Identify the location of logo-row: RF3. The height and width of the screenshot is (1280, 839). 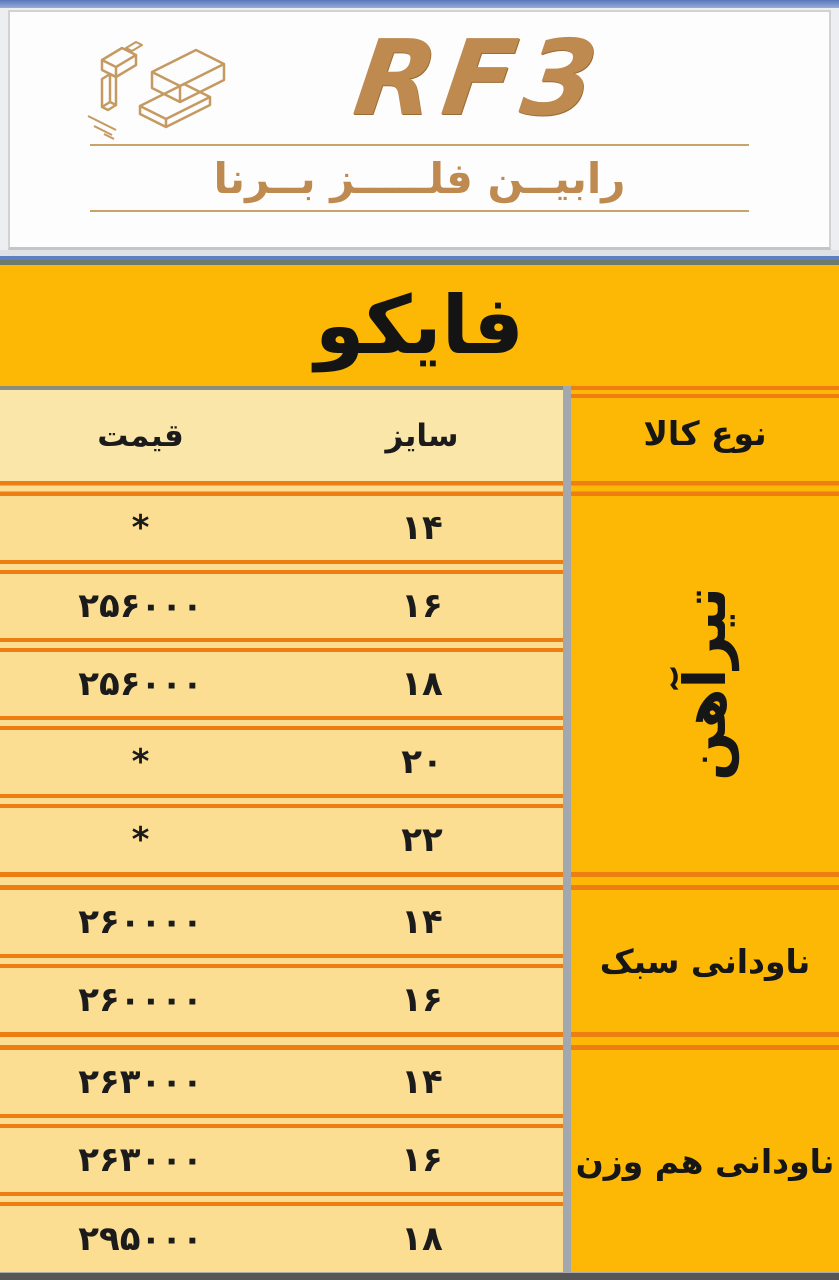
(419, 78).